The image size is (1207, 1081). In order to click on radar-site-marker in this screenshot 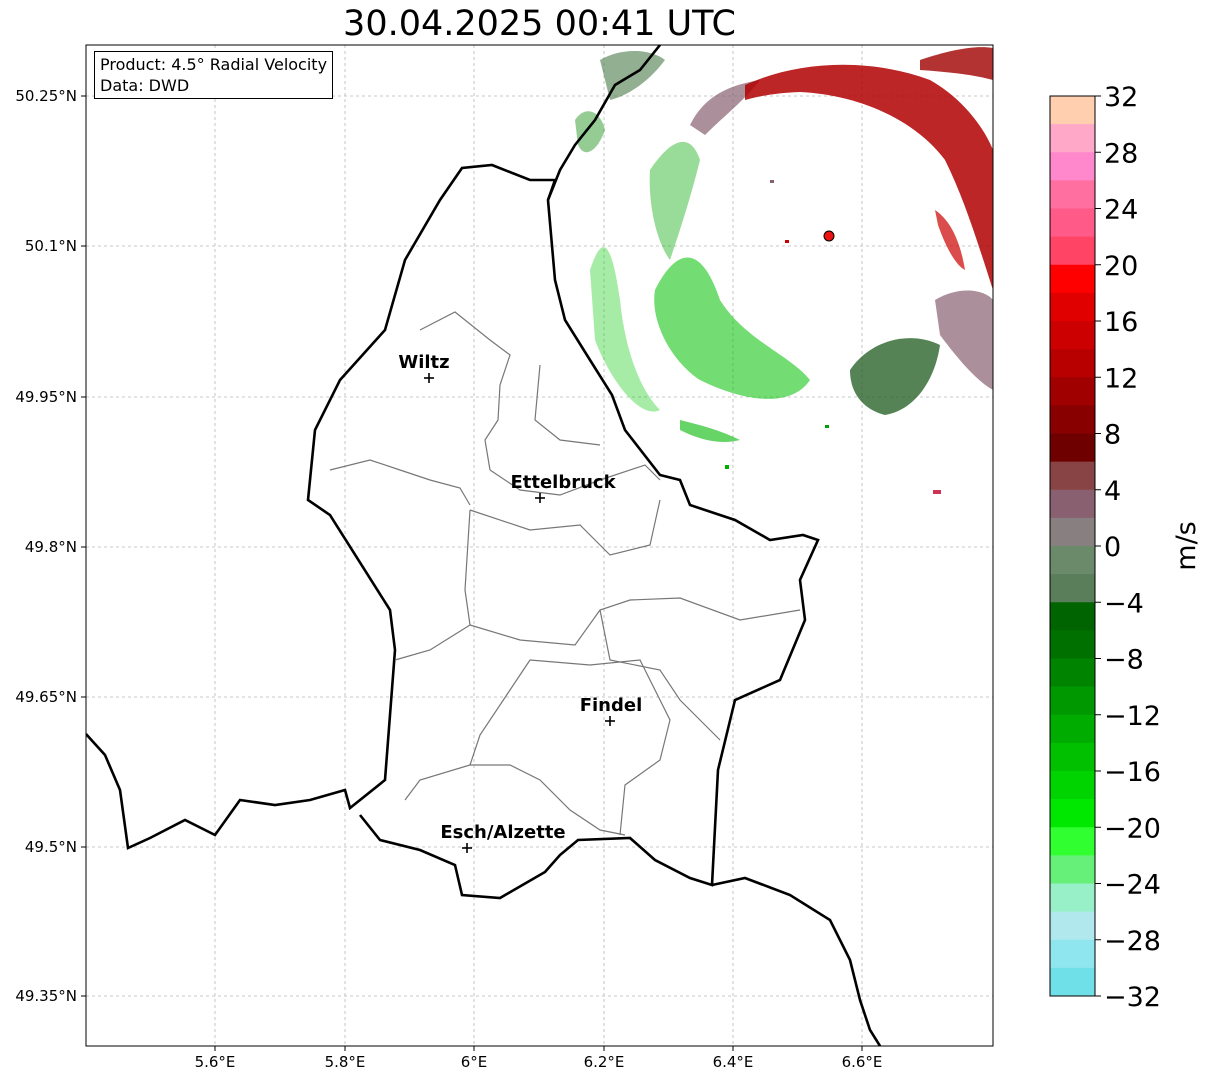, I will do `click(829, 236)`.